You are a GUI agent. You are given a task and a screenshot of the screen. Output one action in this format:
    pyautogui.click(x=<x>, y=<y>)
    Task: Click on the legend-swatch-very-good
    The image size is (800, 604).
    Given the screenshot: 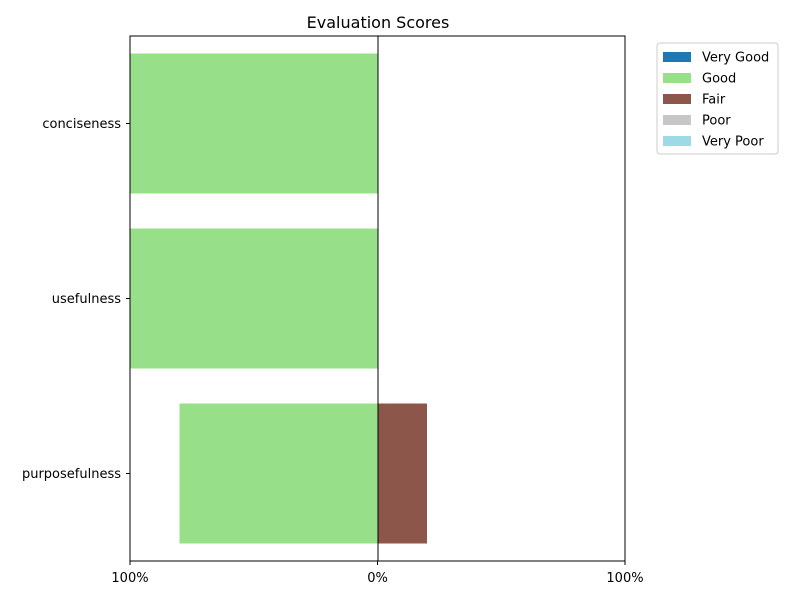 What is the action you would take?
    pyautogui.click(x=677, y=57)
    